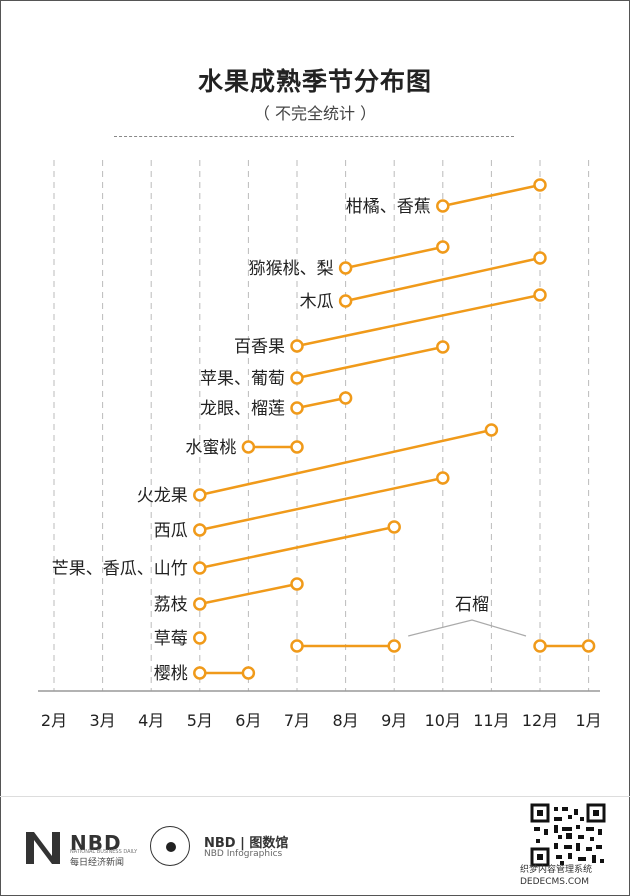 This screenshot has width=630, height=896. Describe the element at coordinates (491, 720) in the screenshot. I see `x-tick-label: 11月` at that location.